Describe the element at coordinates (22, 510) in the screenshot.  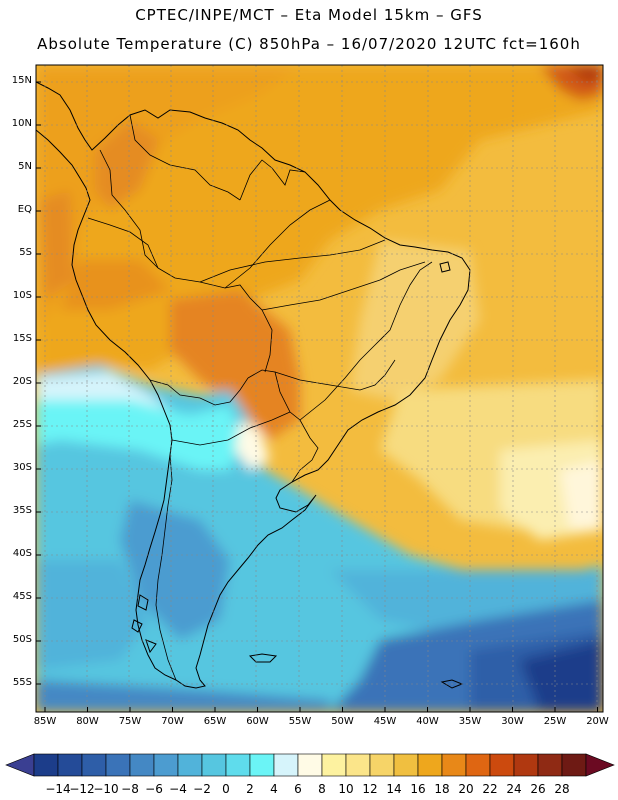
I see `lat-label: 35S` at that location.